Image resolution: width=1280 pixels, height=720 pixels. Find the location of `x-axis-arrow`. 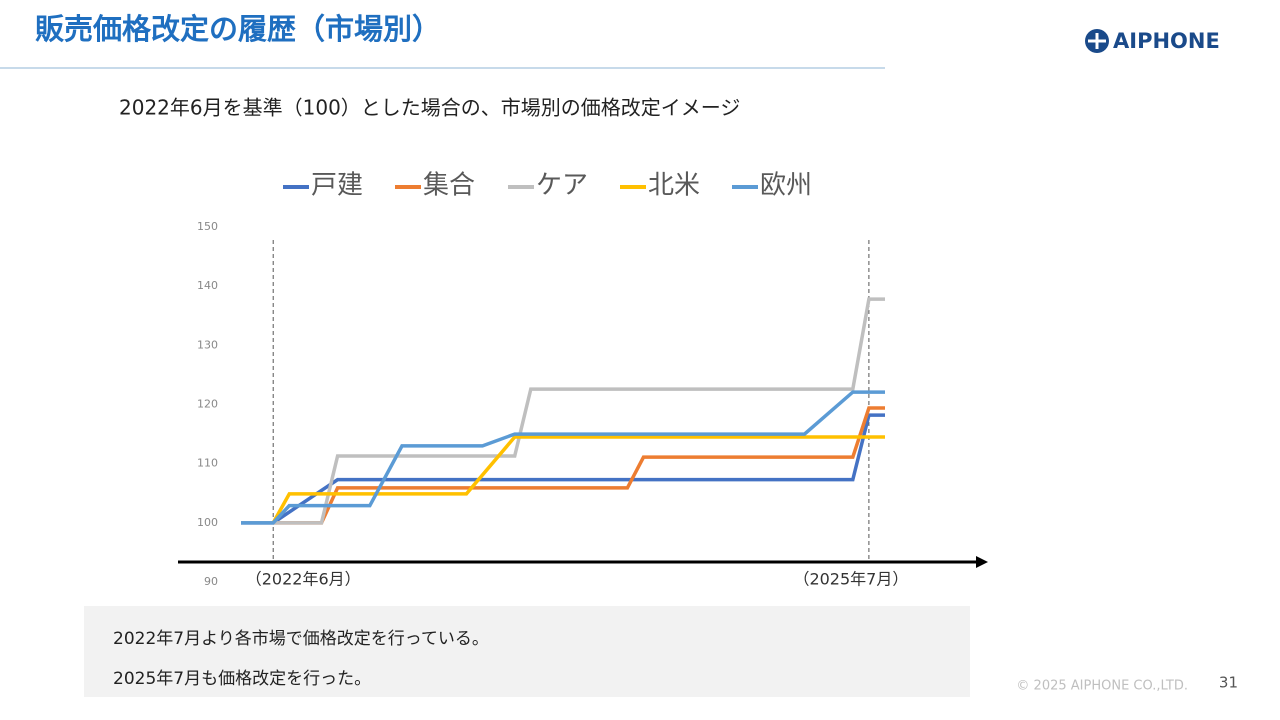

x-axis-arrow is located at coordinates (982, 562).